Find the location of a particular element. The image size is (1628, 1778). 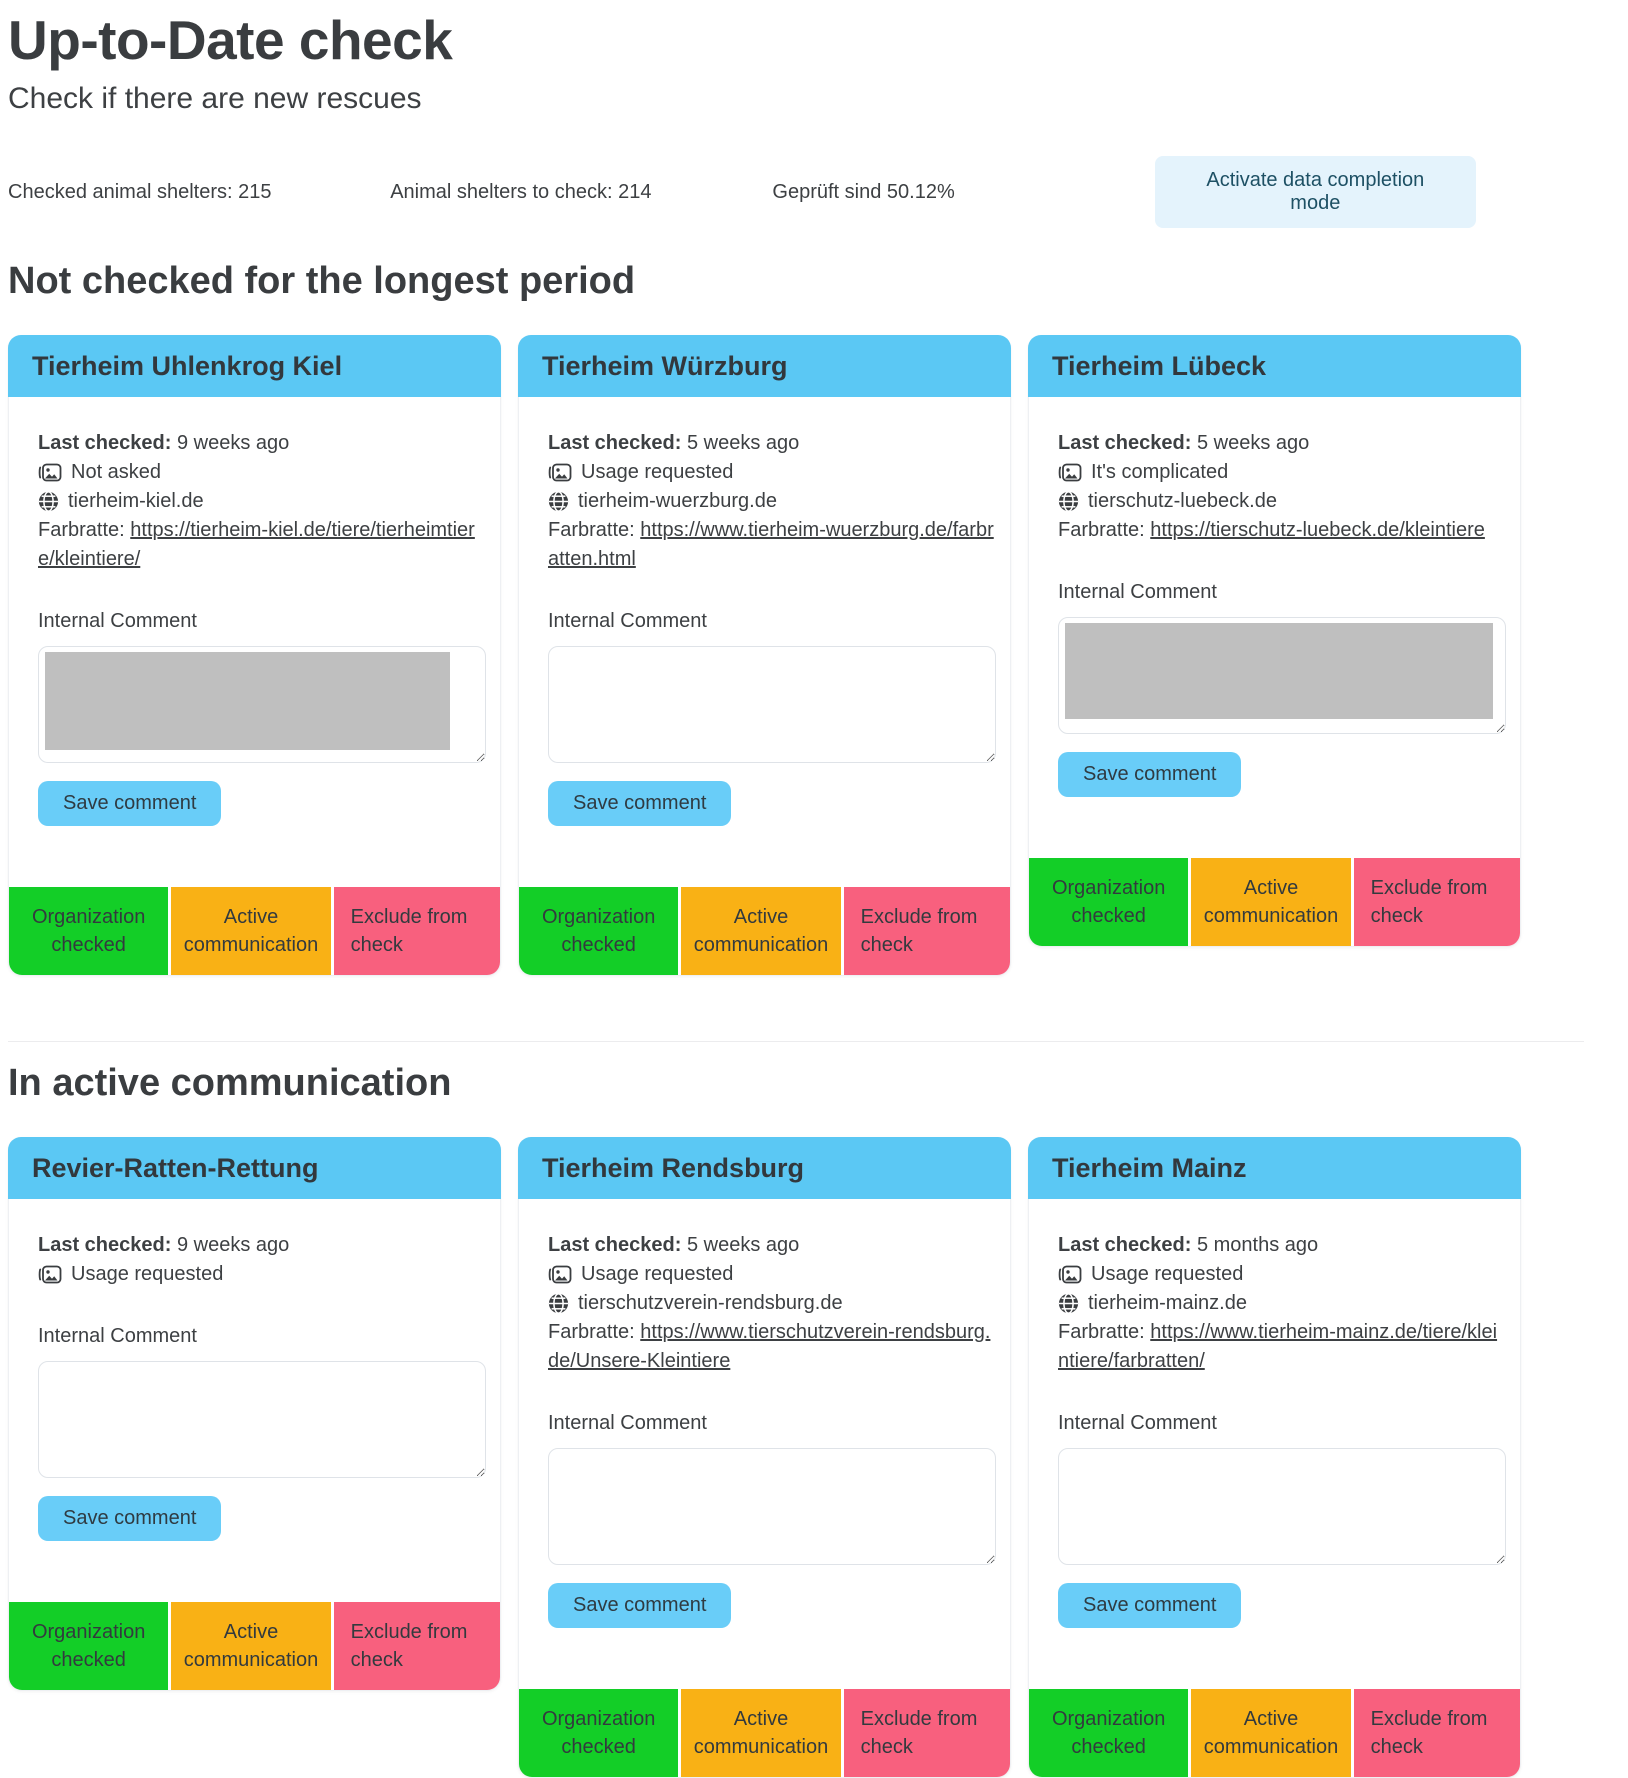

website-text: tierheim-mainz.de is located at coordinates (1167, 1303).